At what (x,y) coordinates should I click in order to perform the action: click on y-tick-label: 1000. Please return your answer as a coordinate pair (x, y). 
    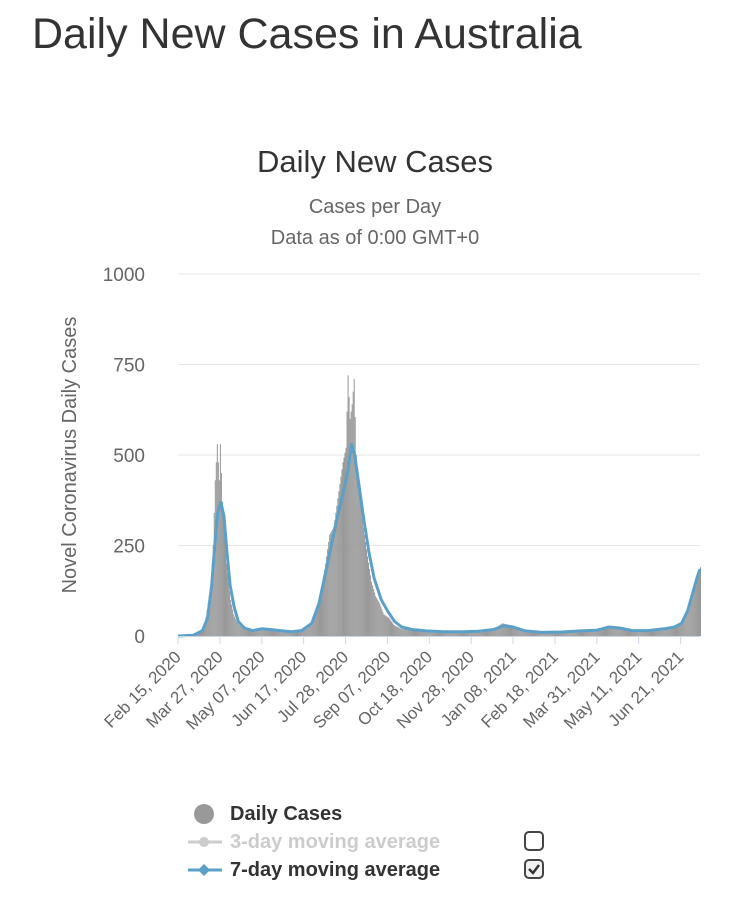
    Looking at the image, I should click on (124, 275).